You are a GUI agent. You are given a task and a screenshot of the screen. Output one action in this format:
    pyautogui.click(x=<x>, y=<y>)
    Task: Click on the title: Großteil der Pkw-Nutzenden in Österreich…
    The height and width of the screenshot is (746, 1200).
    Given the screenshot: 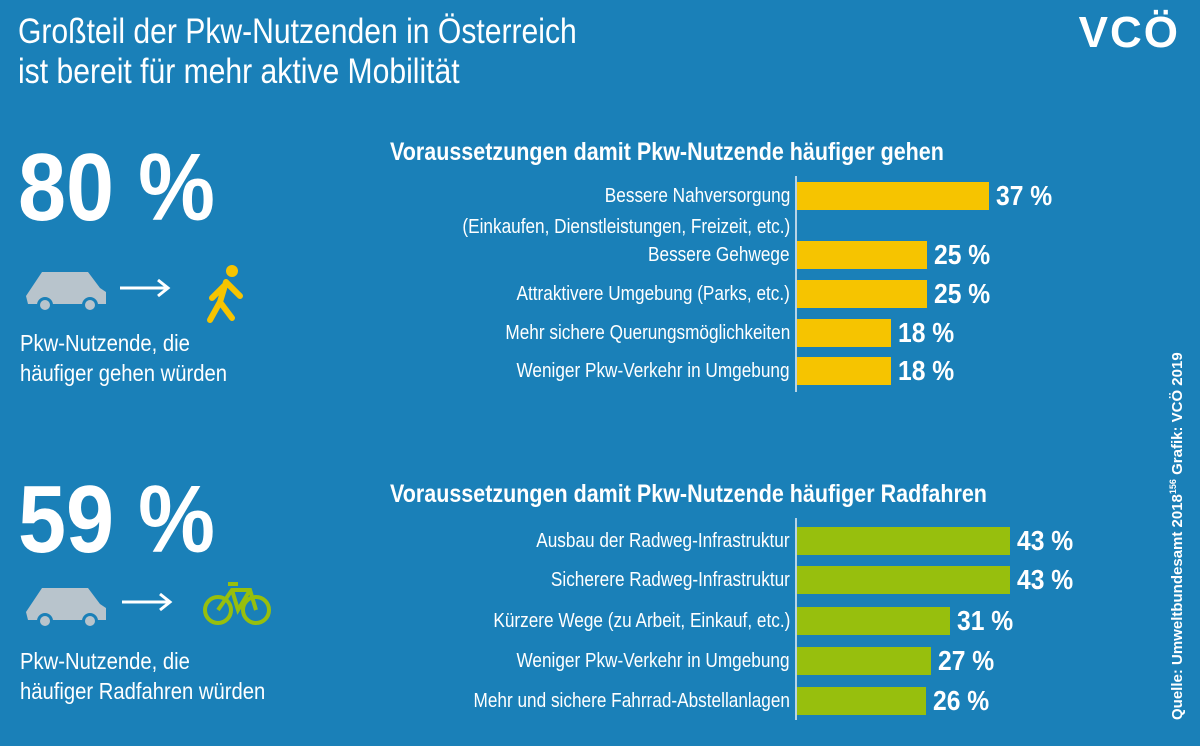 What is the action you would take?
    pyautogui.click(x=297, y=51)
    